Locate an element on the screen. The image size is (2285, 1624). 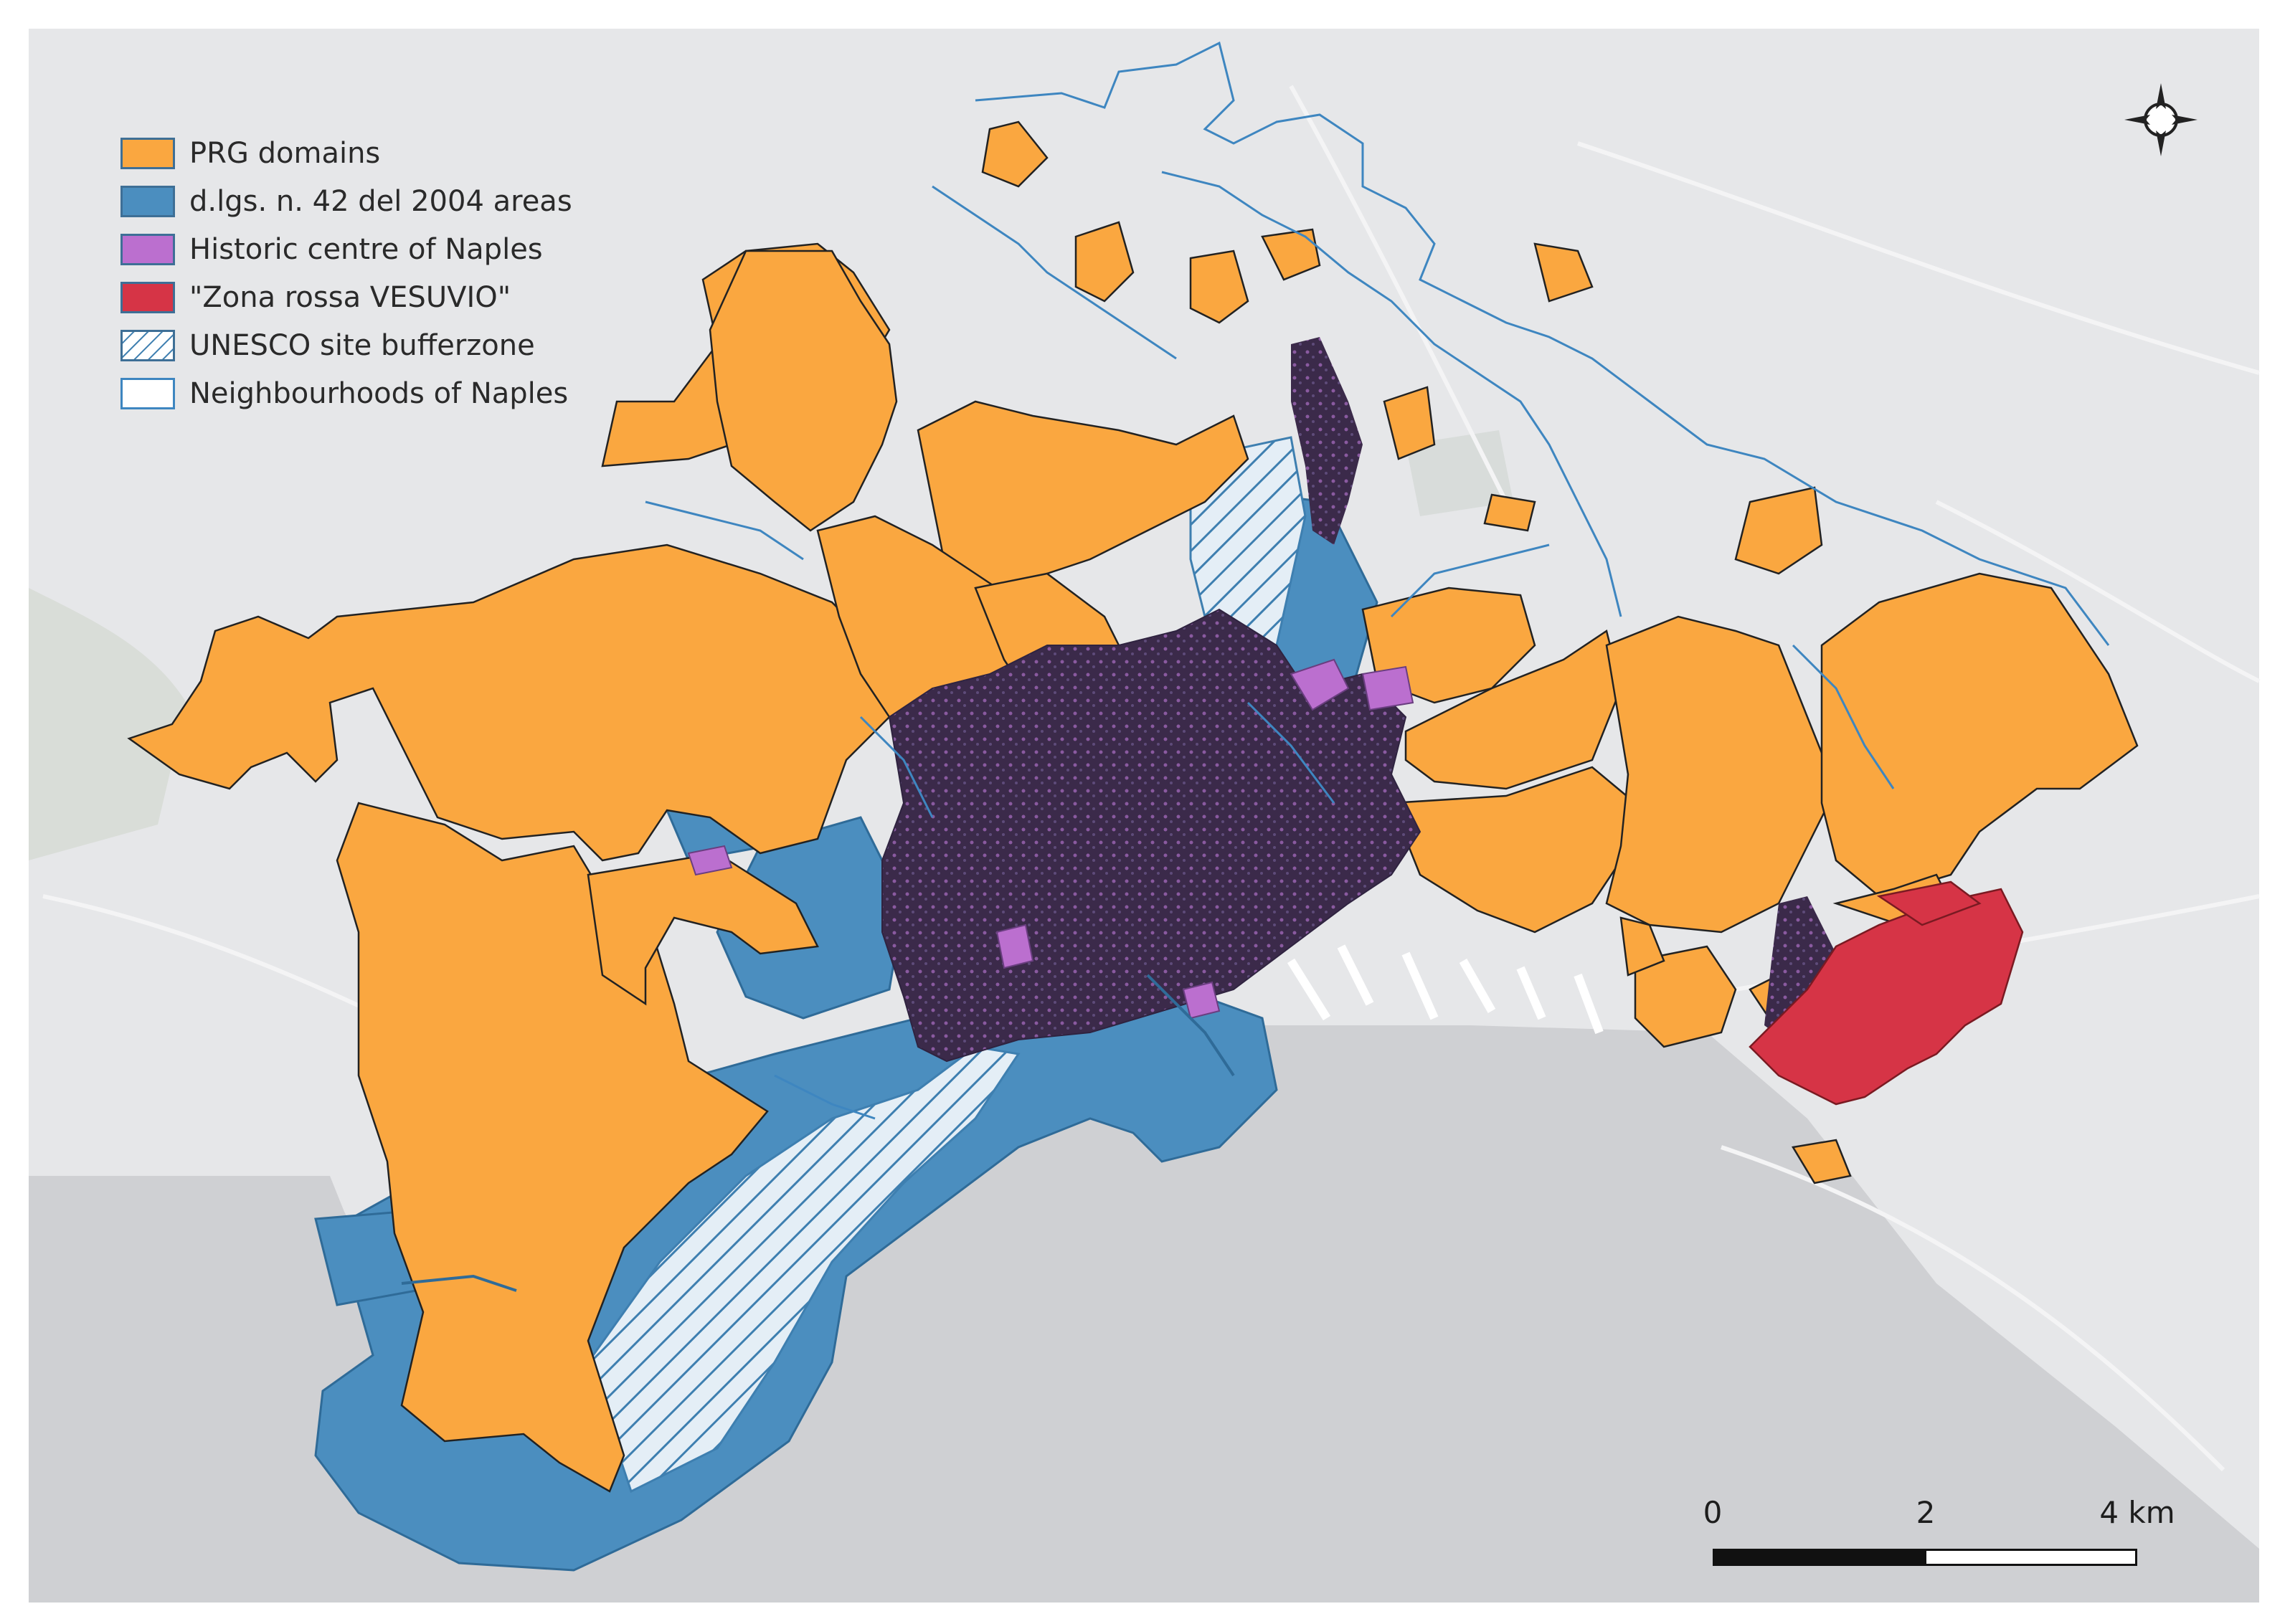
port-piers is located at coordinates (1446, 989).